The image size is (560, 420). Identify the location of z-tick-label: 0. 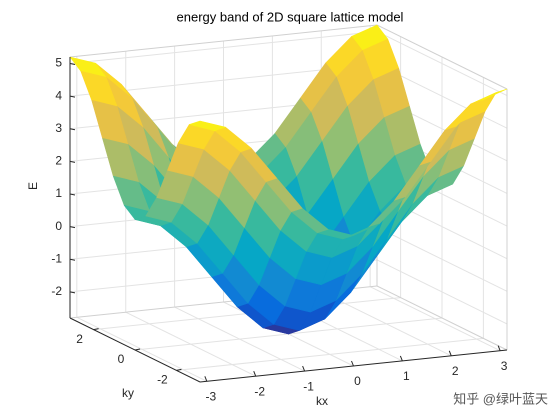
(58, 226).